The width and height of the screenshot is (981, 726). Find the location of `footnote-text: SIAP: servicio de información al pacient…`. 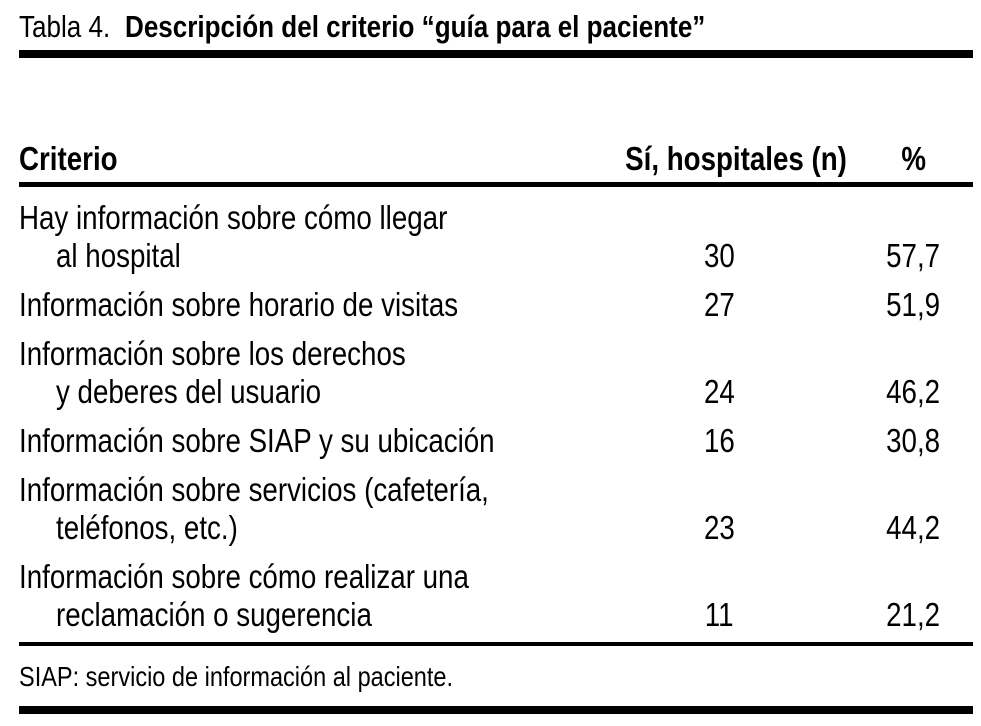

footnote-text: SIAP: servicio de información al pacient… is located at coordinates (236, 676).